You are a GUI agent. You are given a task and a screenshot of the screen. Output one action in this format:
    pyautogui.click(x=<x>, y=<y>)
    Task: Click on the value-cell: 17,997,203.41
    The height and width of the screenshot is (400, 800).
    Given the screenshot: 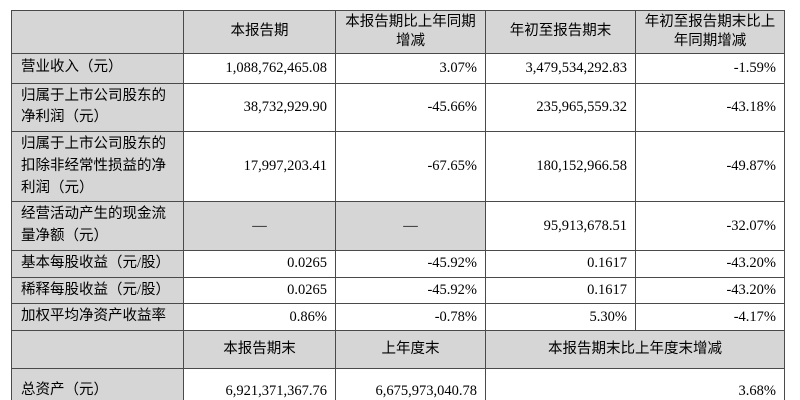 What is the action you would take?
    pyautogui.click(x=259, y=167)
    